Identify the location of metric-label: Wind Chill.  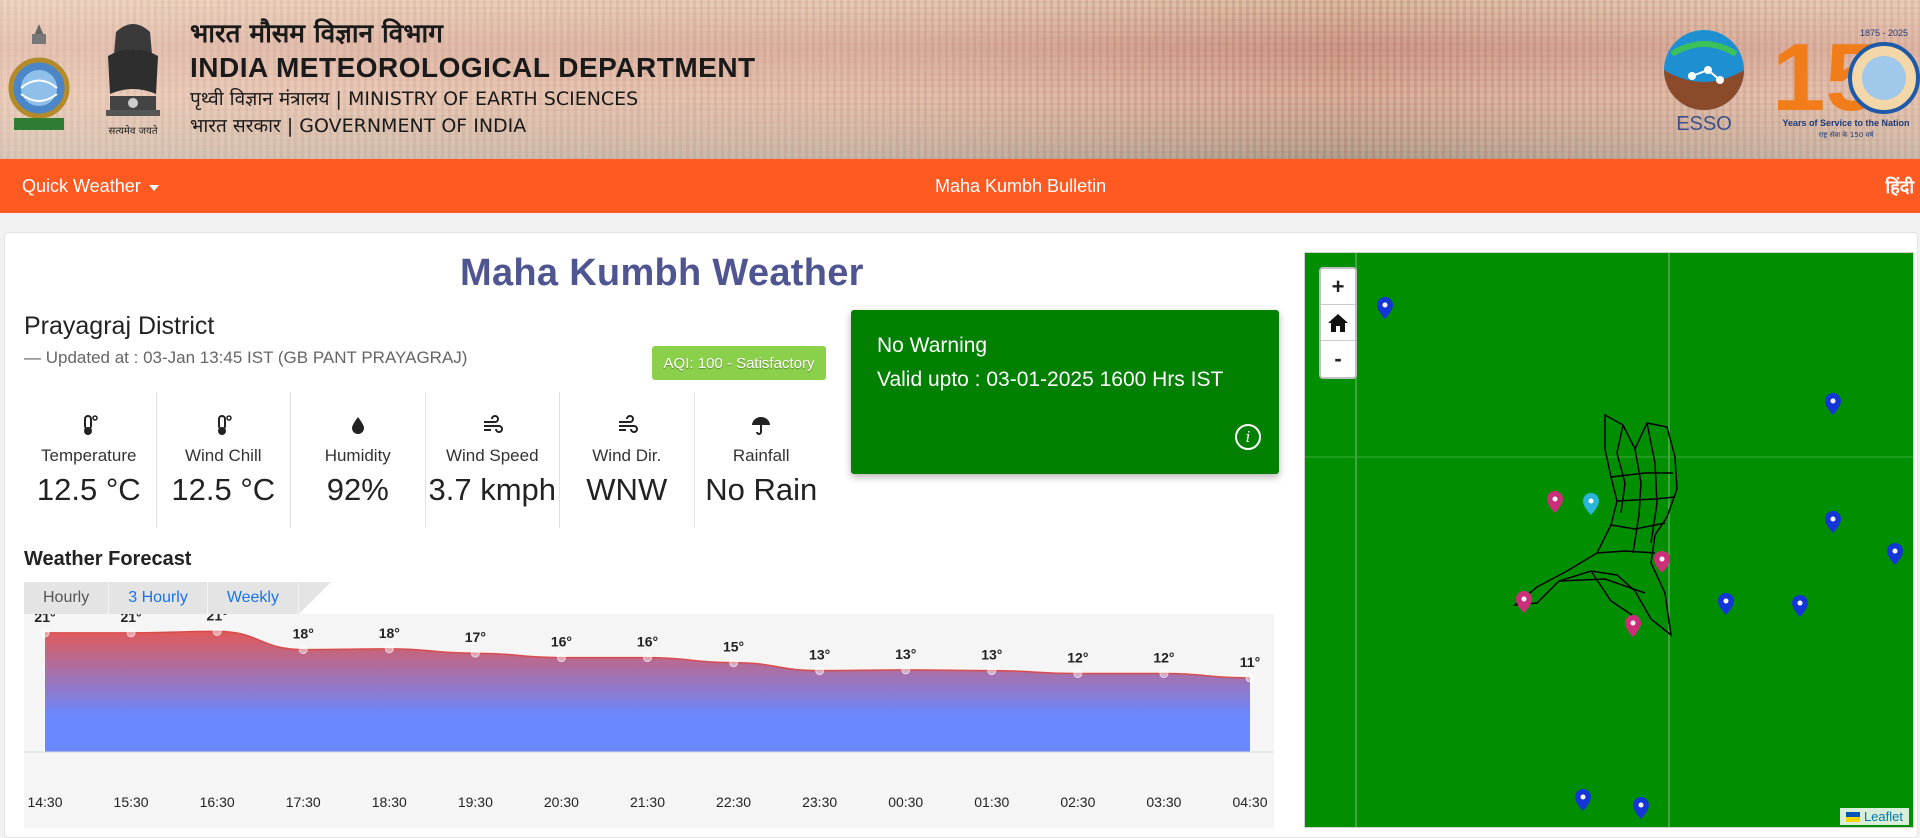
(223, 455).